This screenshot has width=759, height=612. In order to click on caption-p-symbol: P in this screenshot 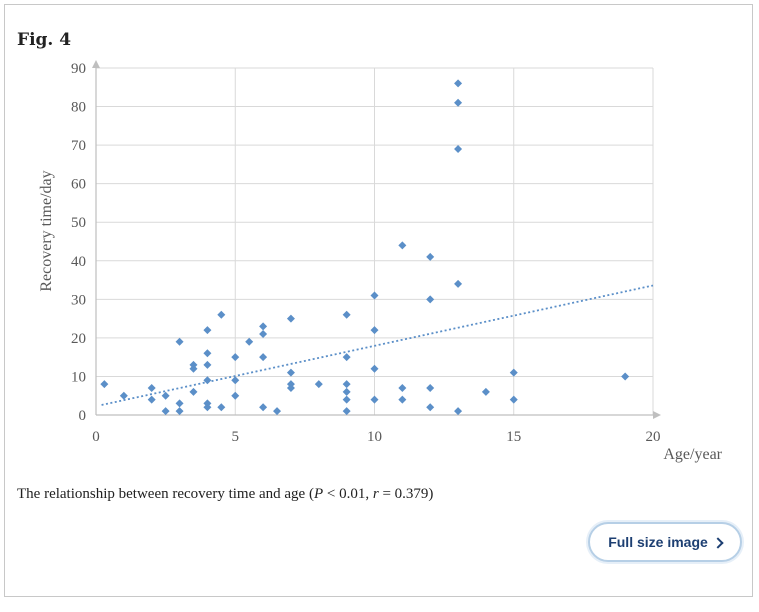, I will do `click(318, 494)`.